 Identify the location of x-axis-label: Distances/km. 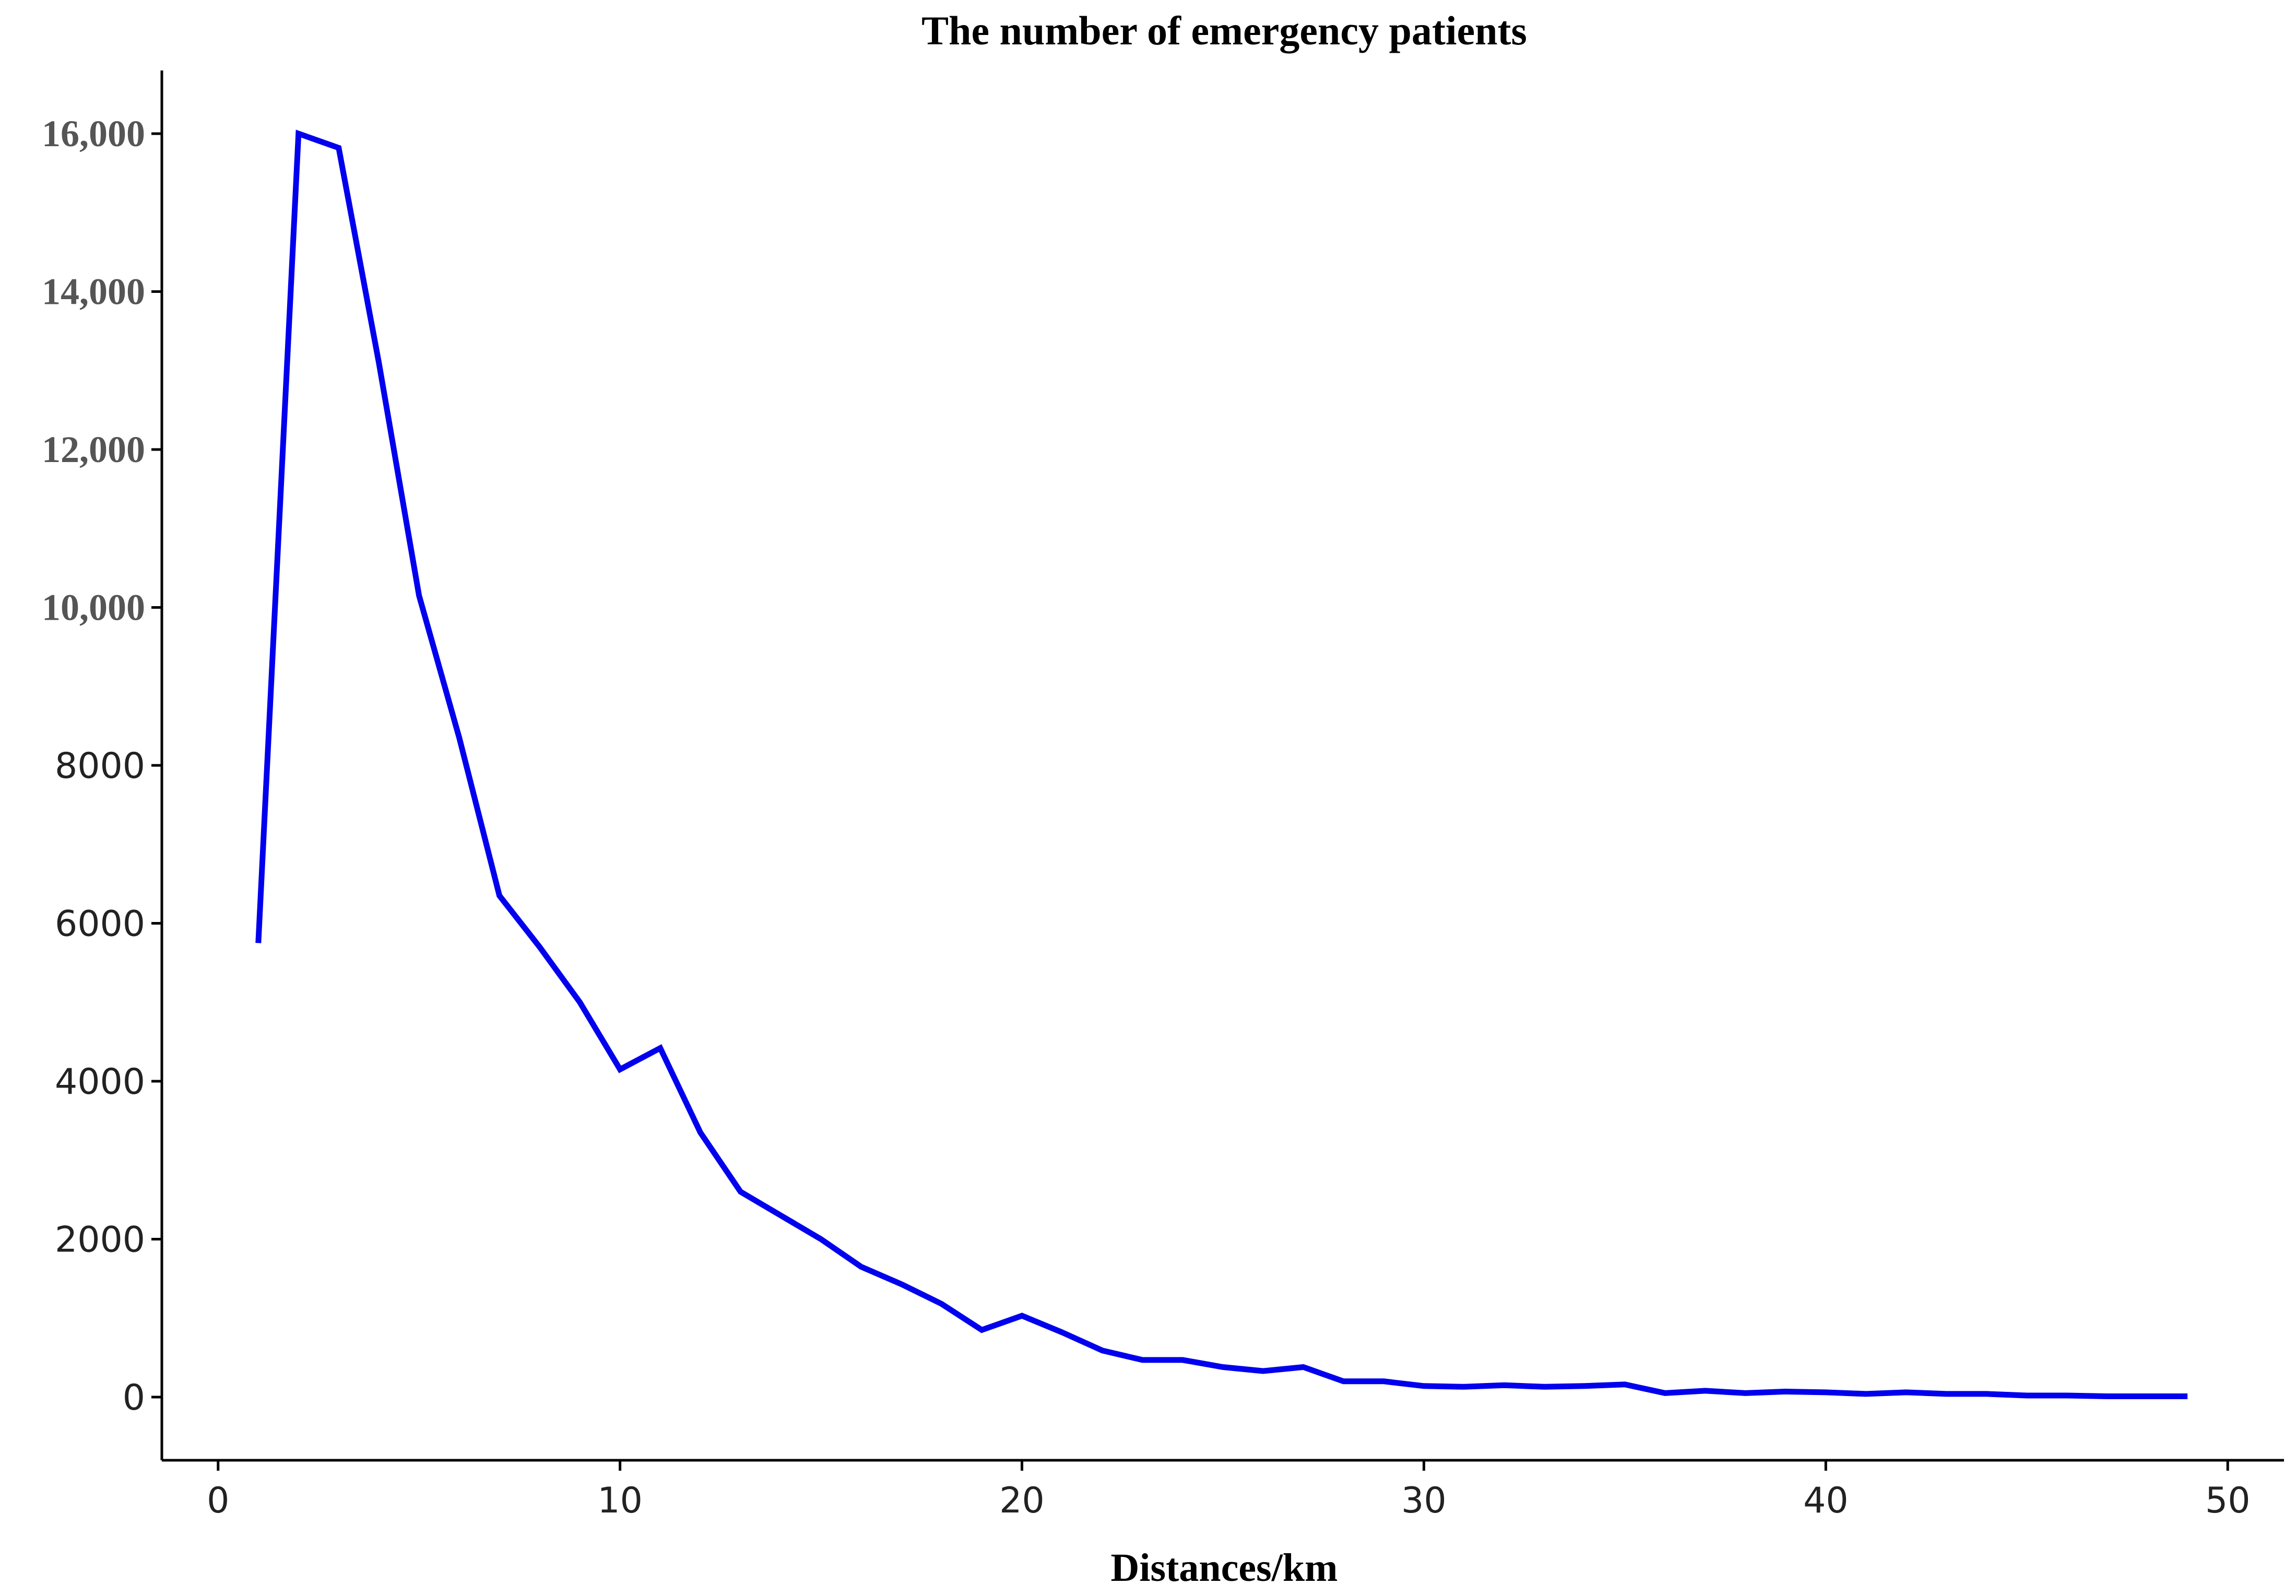
(1224, 1568).